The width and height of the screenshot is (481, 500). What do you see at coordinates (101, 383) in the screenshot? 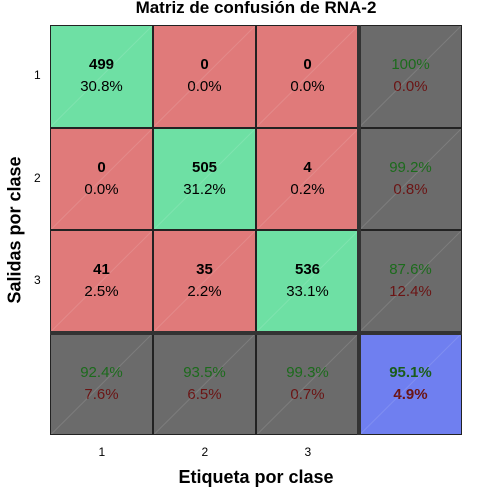
I see `col-summary-cell-1: 92.4% 7.6%` at bounding box center [101, 383].